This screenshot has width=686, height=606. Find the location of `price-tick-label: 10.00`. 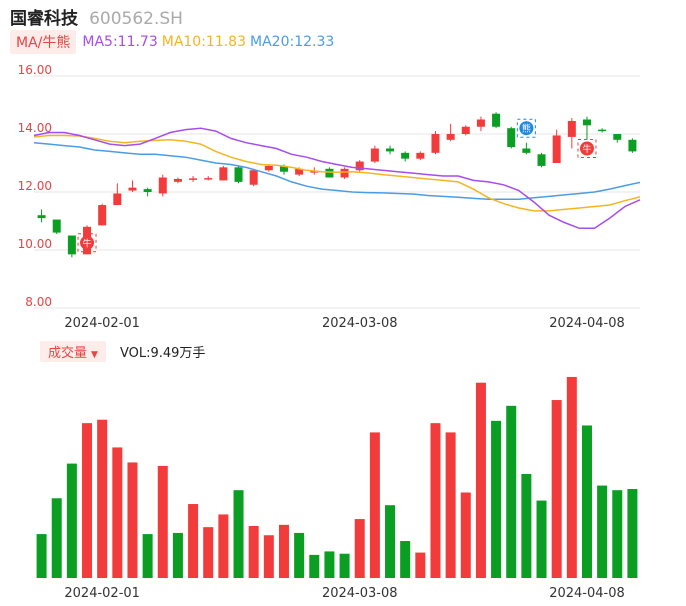

price-tick-label: 10.00 is located at coordinates (35, 244).